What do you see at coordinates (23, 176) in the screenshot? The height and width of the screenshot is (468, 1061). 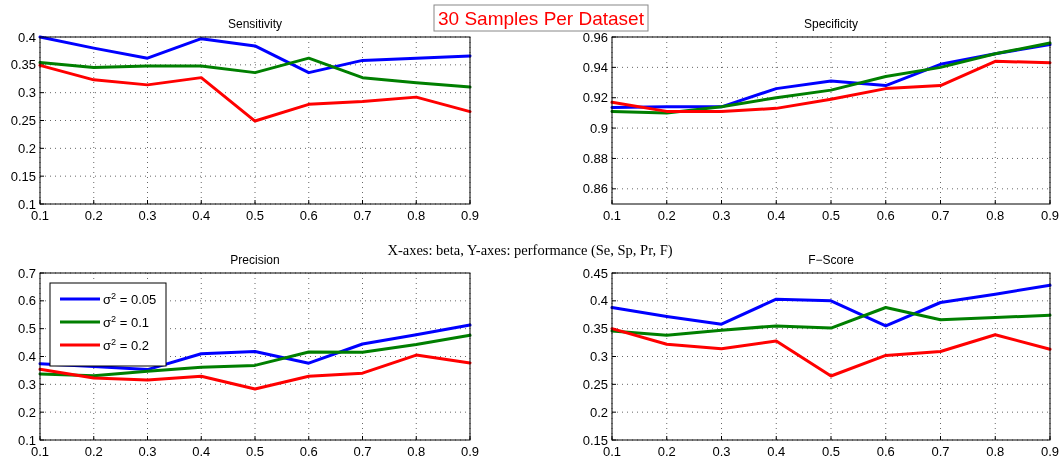 I see `y-tick-label: 0.15` at bounding box center [23, 176].